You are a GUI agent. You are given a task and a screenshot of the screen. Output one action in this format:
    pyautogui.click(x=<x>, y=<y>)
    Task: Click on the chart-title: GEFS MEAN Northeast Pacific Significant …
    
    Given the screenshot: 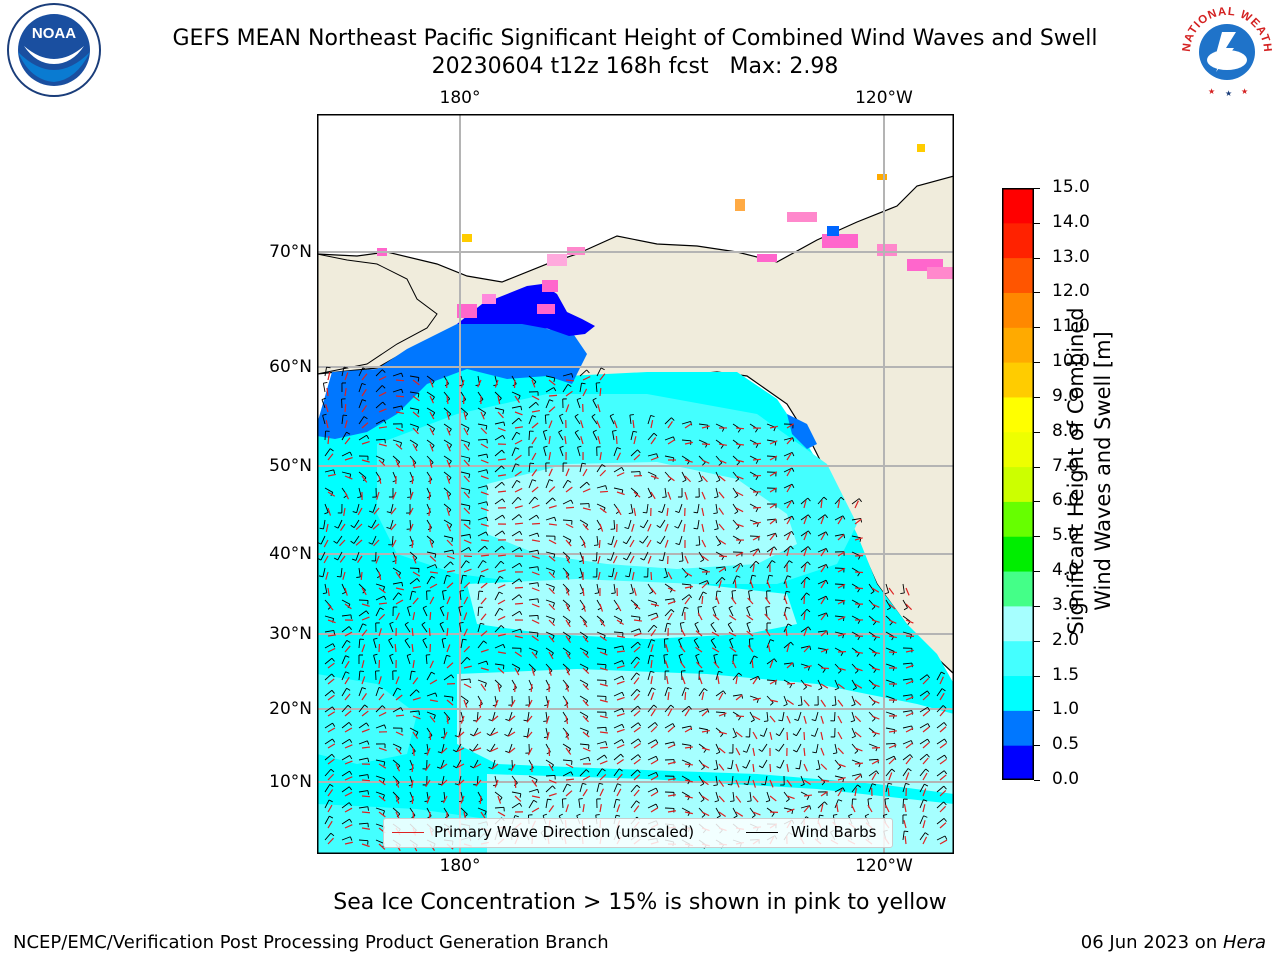 What is the action you would take?
    pyautogui.click(x=635, y=38)
    